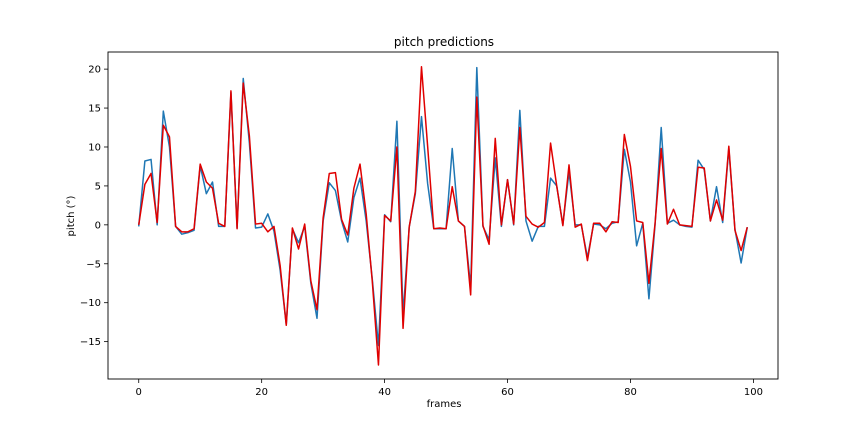 The image size is (864, 432). Describe the element at coordinates (444, 404) in the screenshot. I see `x-axis-label: frames` at that location.